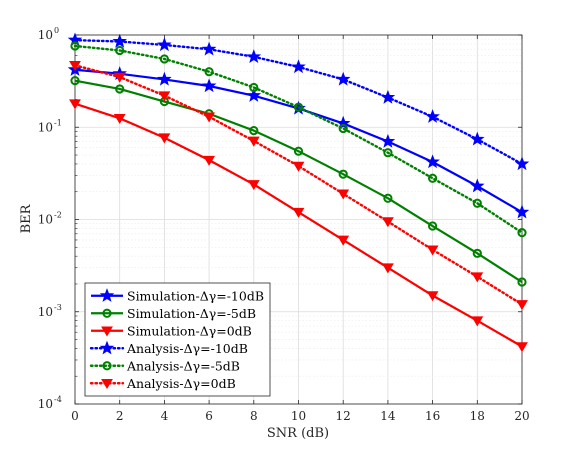 The width and height of the screenshot is (575, 451). I want to click on y-axis-label: BER, so click(26, 218).